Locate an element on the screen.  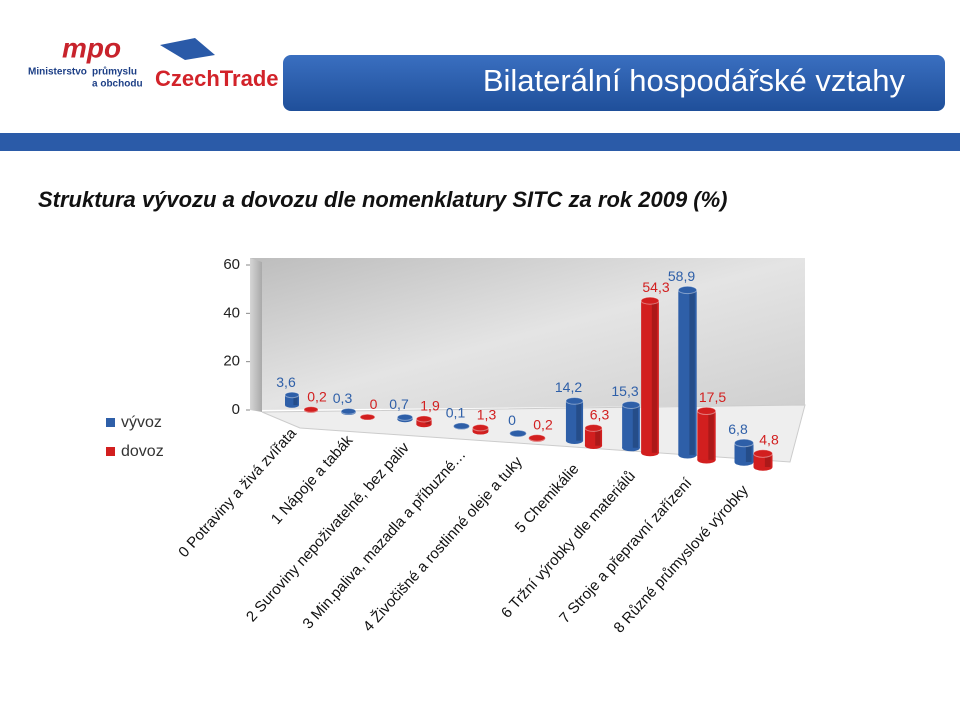
value-label: 1,3 is located at coordinates (487, 414).